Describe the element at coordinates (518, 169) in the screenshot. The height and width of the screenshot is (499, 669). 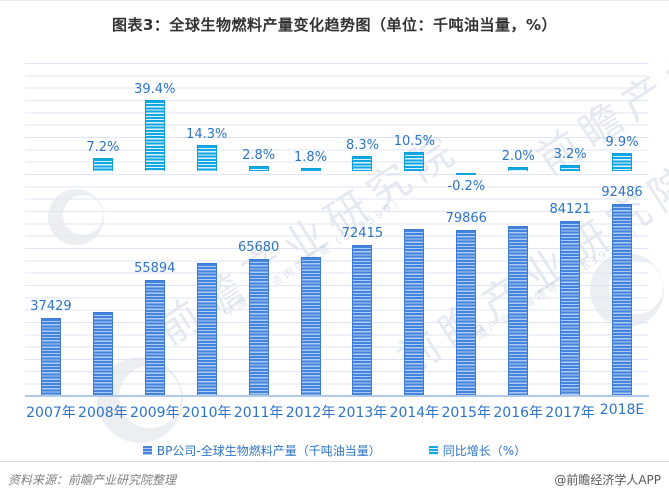
I see `growth-bar-2016年` at that location.